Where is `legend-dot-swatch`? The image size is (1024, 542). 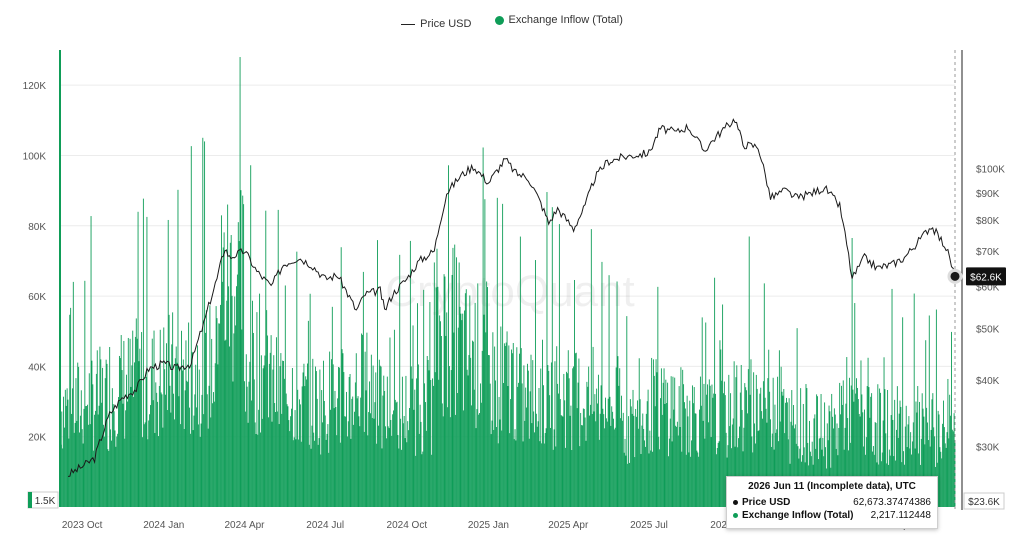
legend-dot-swatch is located at coordinates (499, 20).